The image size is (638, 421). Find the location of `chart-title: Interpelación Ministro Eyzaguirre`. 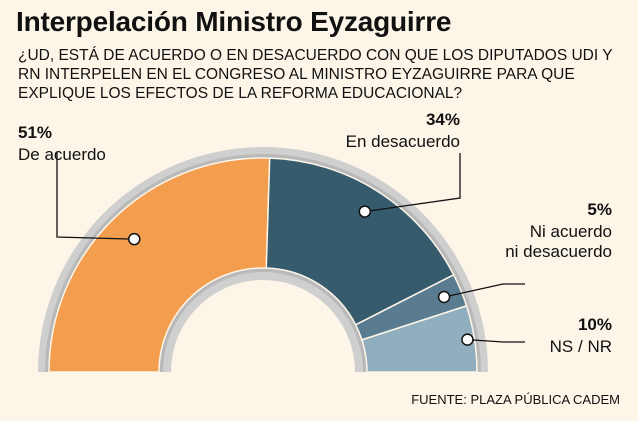

chart-title: Interpelación Ministro Eyzaguirre is located at coordinates (234, 21).